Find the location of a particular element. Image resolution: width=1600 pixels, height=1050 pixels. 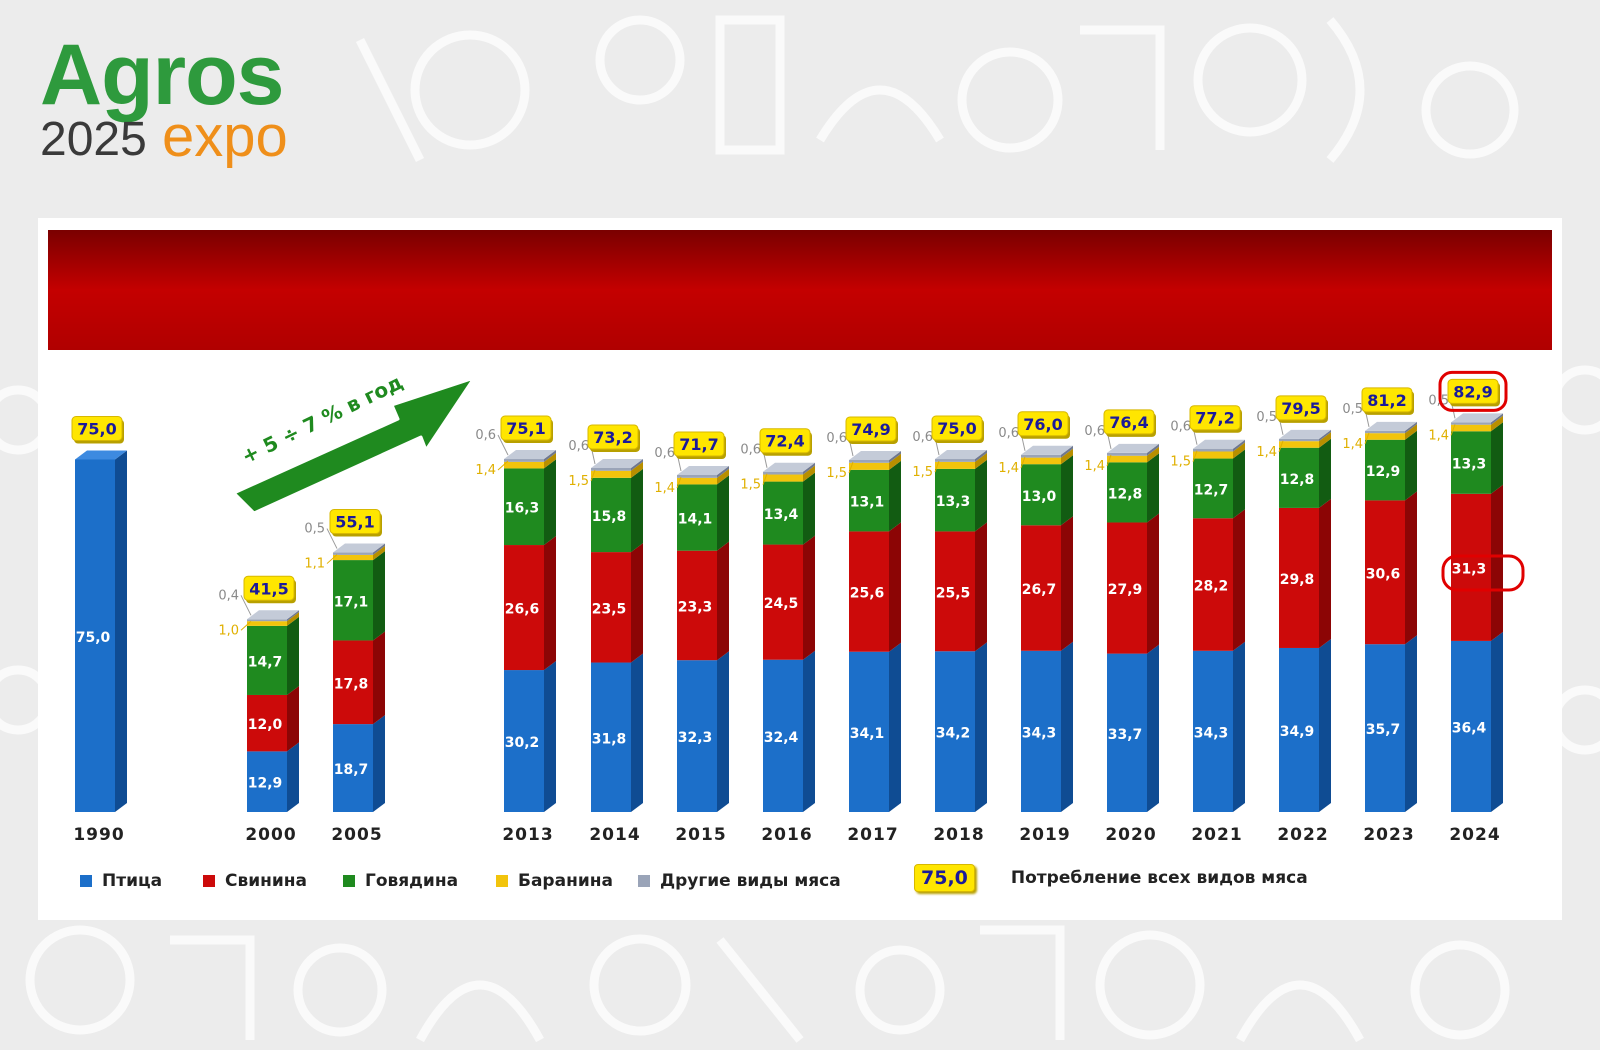

total-badge-2024 is located at coordinates (1473, 391).